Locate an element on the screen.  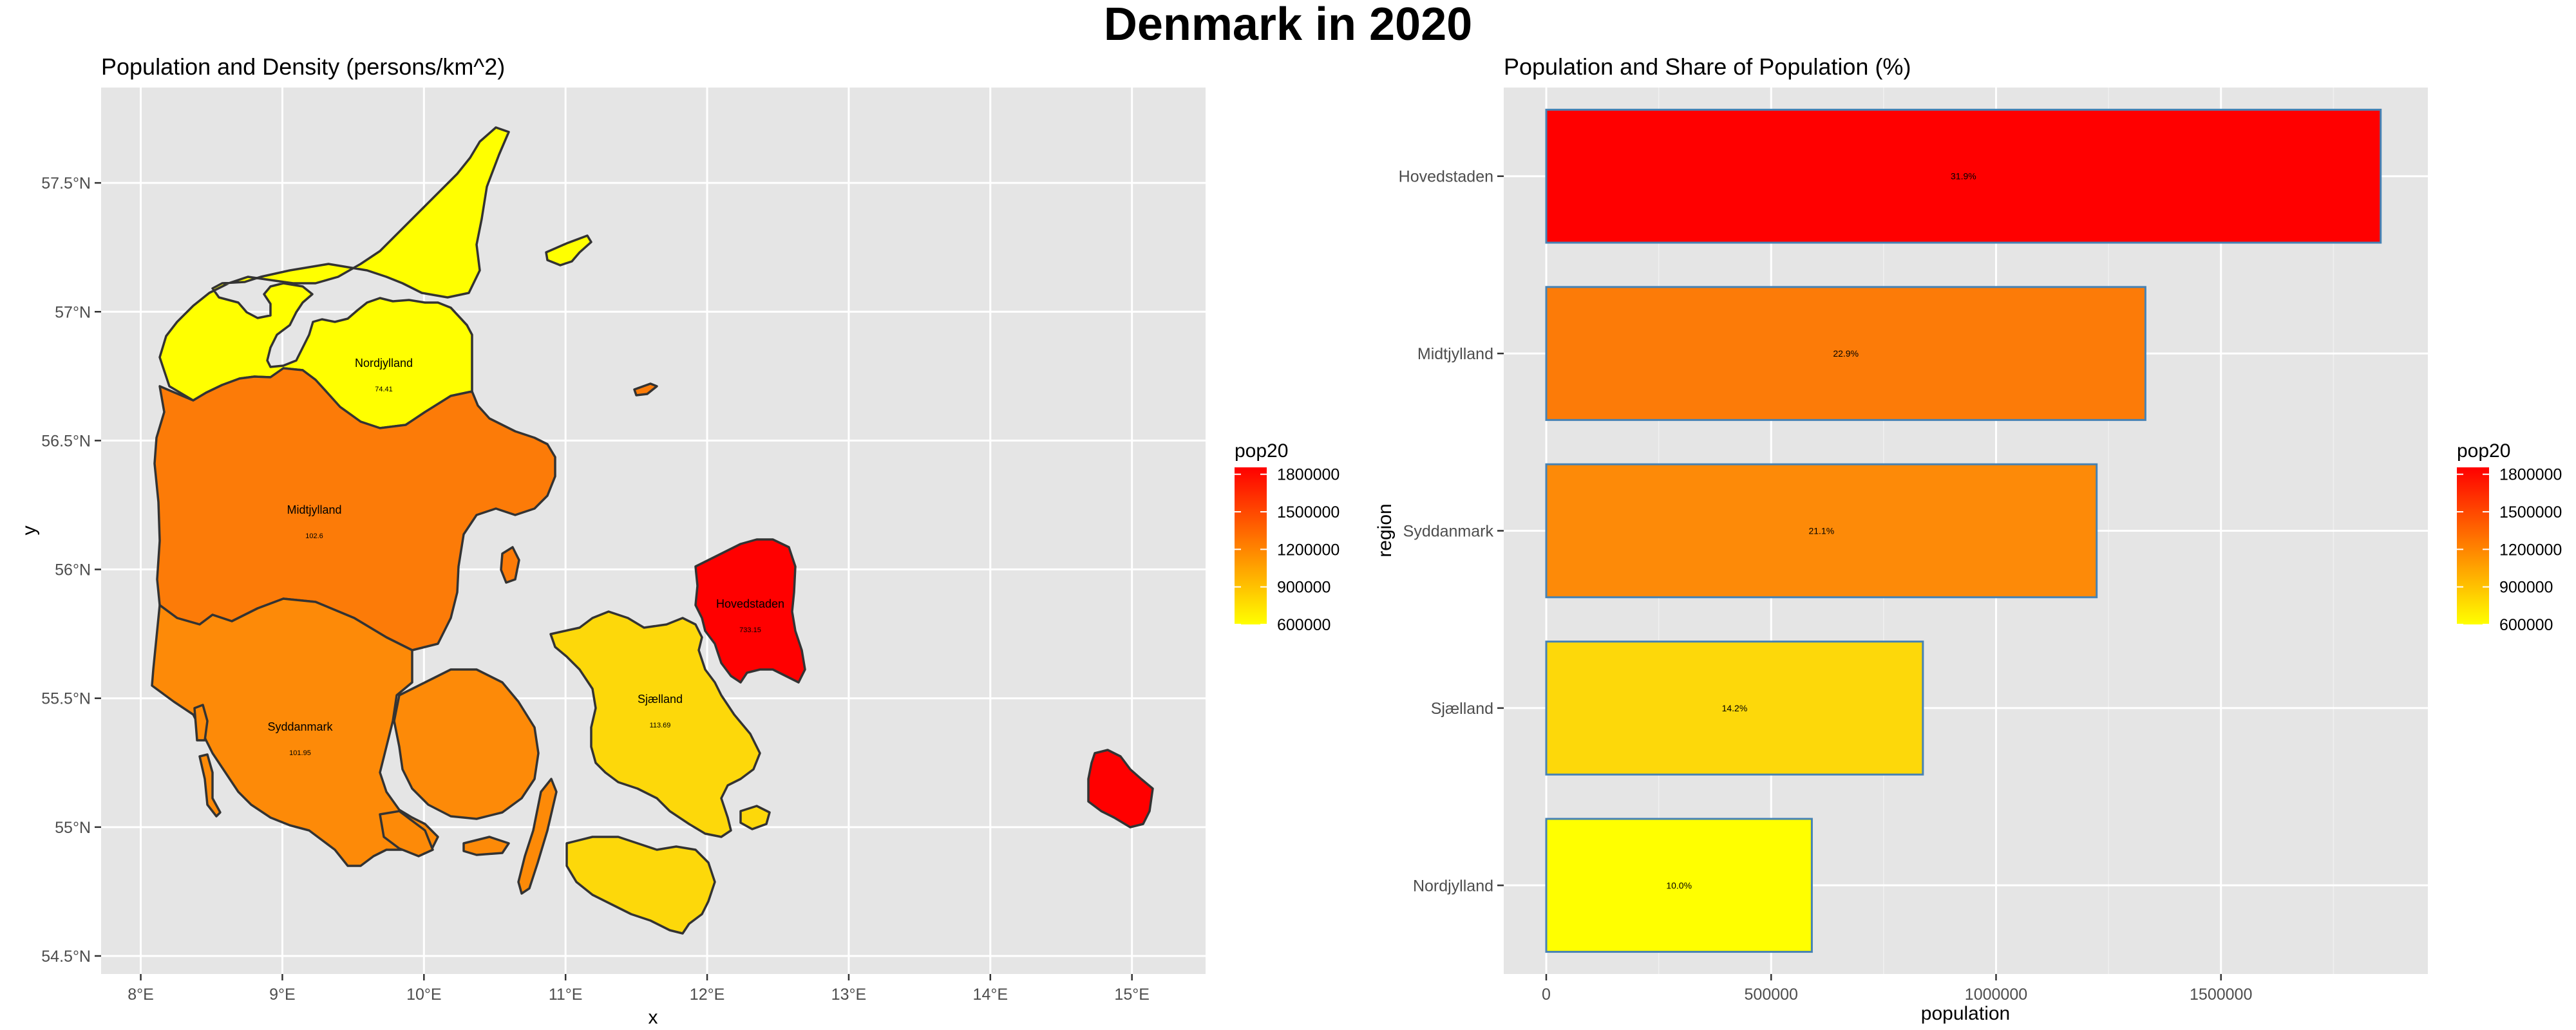
map-y-tick-label: 54.5°N is located at coordinates (66, 957).